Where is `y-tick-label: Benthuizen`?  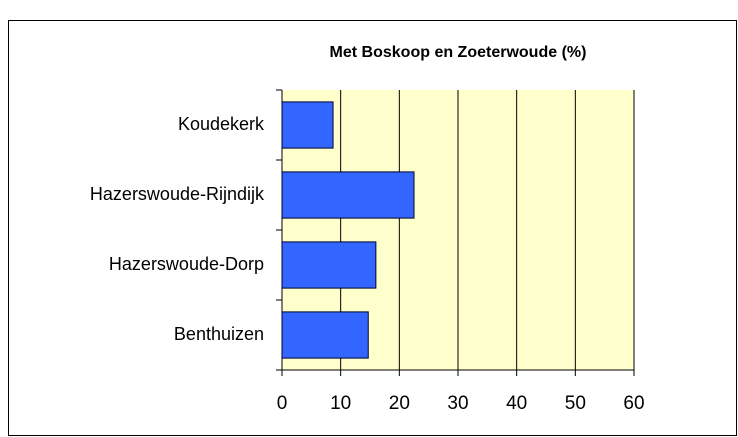
y-tick-label: Benthuizen is located at coordinates (219, 334).